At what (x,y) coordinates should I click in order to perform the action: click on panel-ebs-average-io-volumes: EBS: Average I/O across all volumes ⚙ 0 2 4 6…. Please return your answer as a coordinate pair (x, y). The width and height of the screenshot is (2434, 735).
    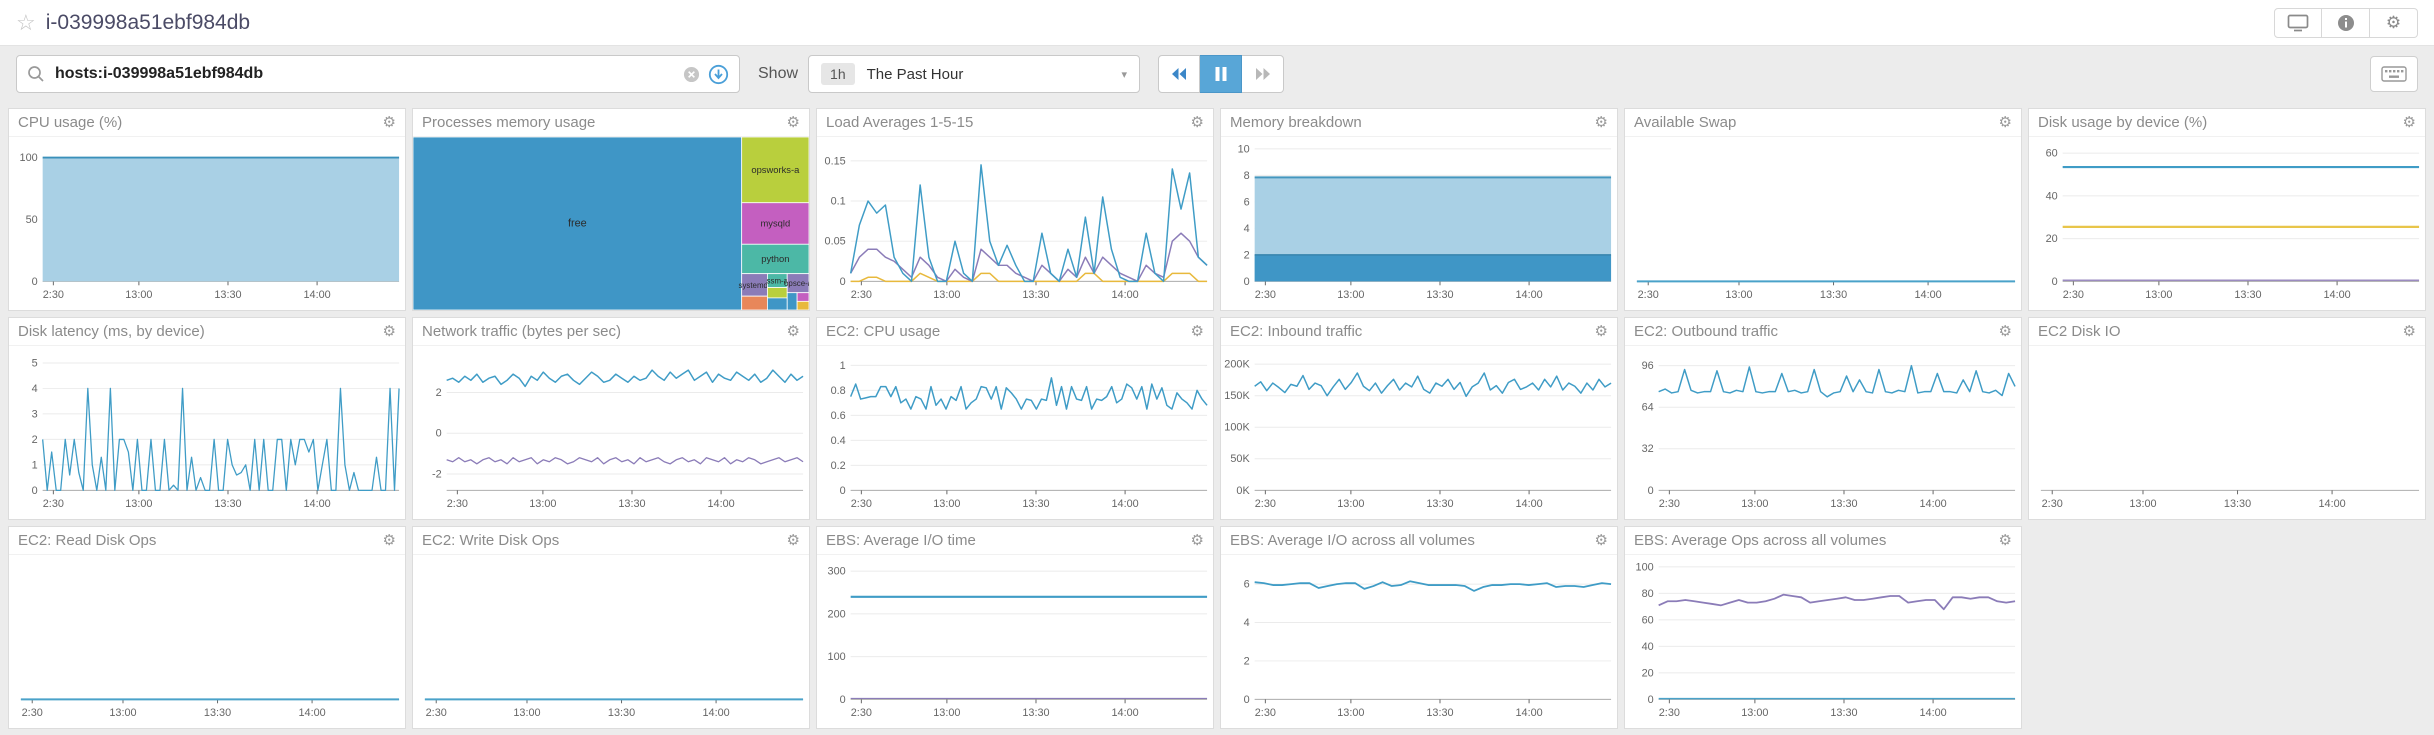
    Looking at the image, I should click on (1419, 627).